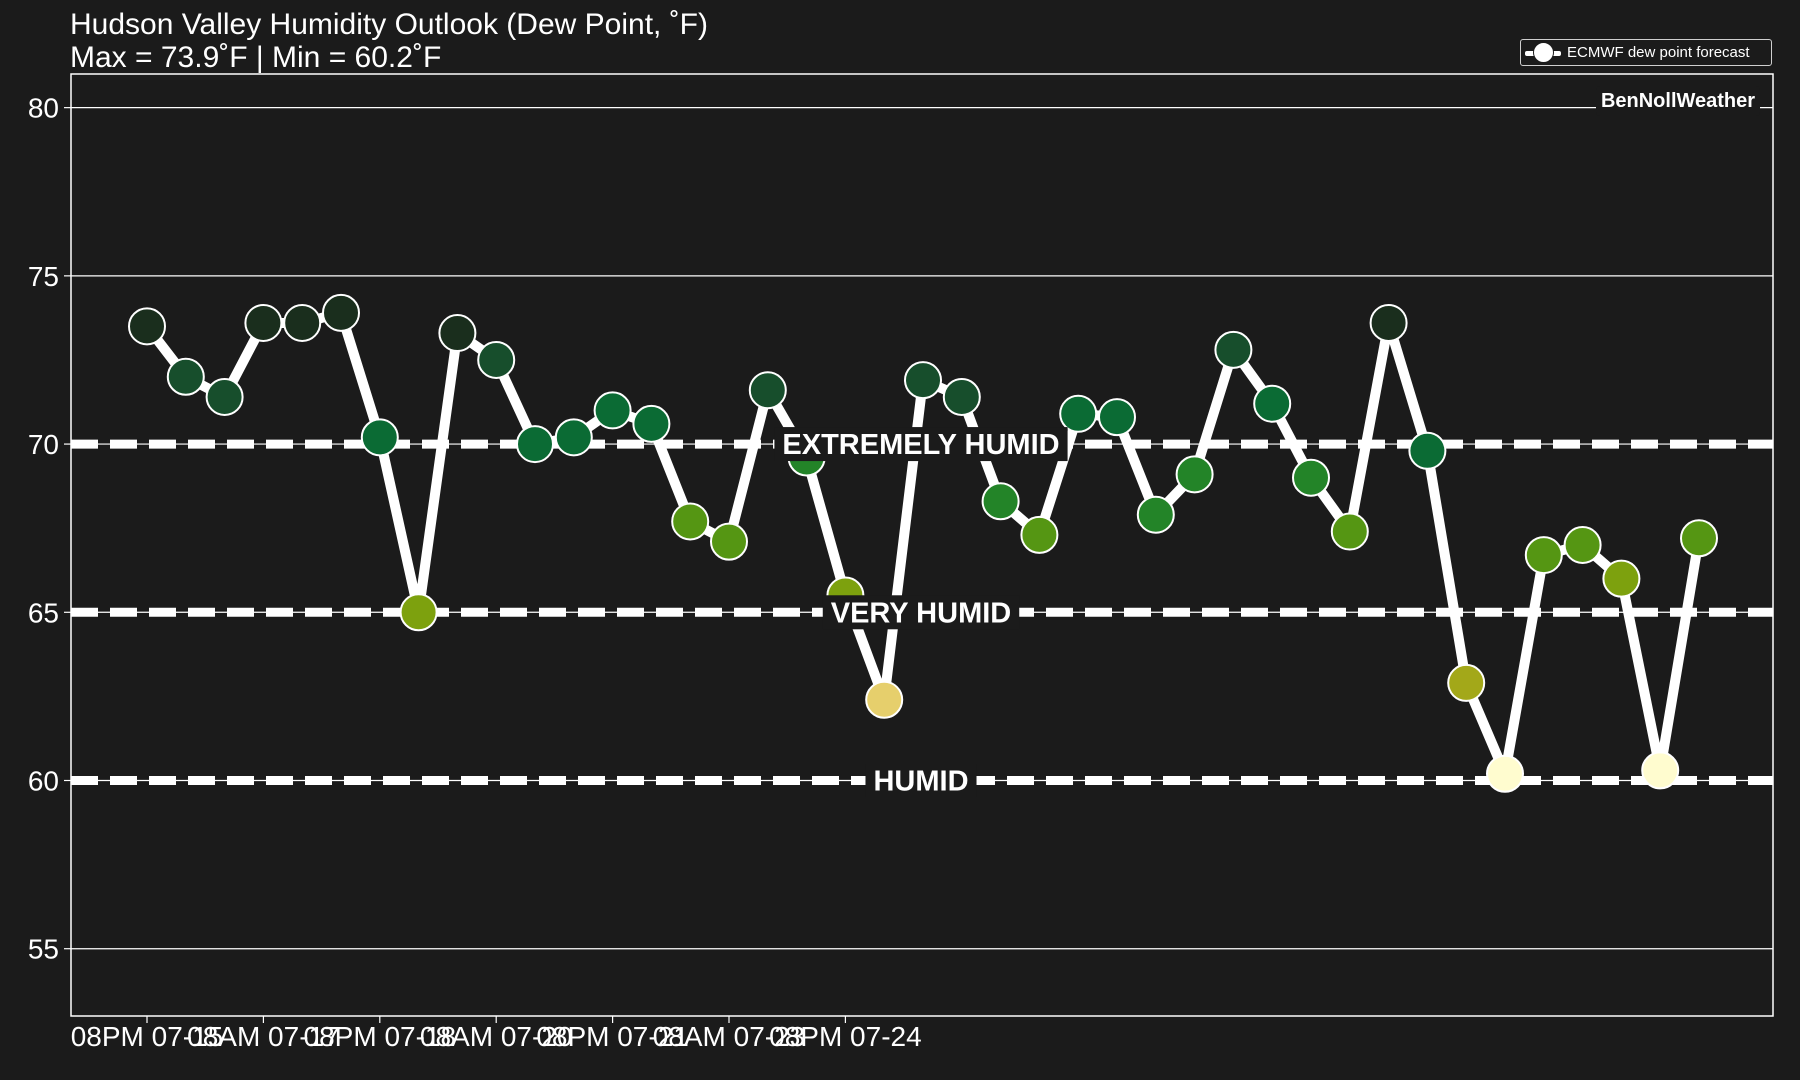 This screenshot has width=1800, height=1080. What do you see at coordinates (147, 1036) in the screenshot?
I see `x-tick-label: 08PM 07-15` at bounding box center [147, 1036].